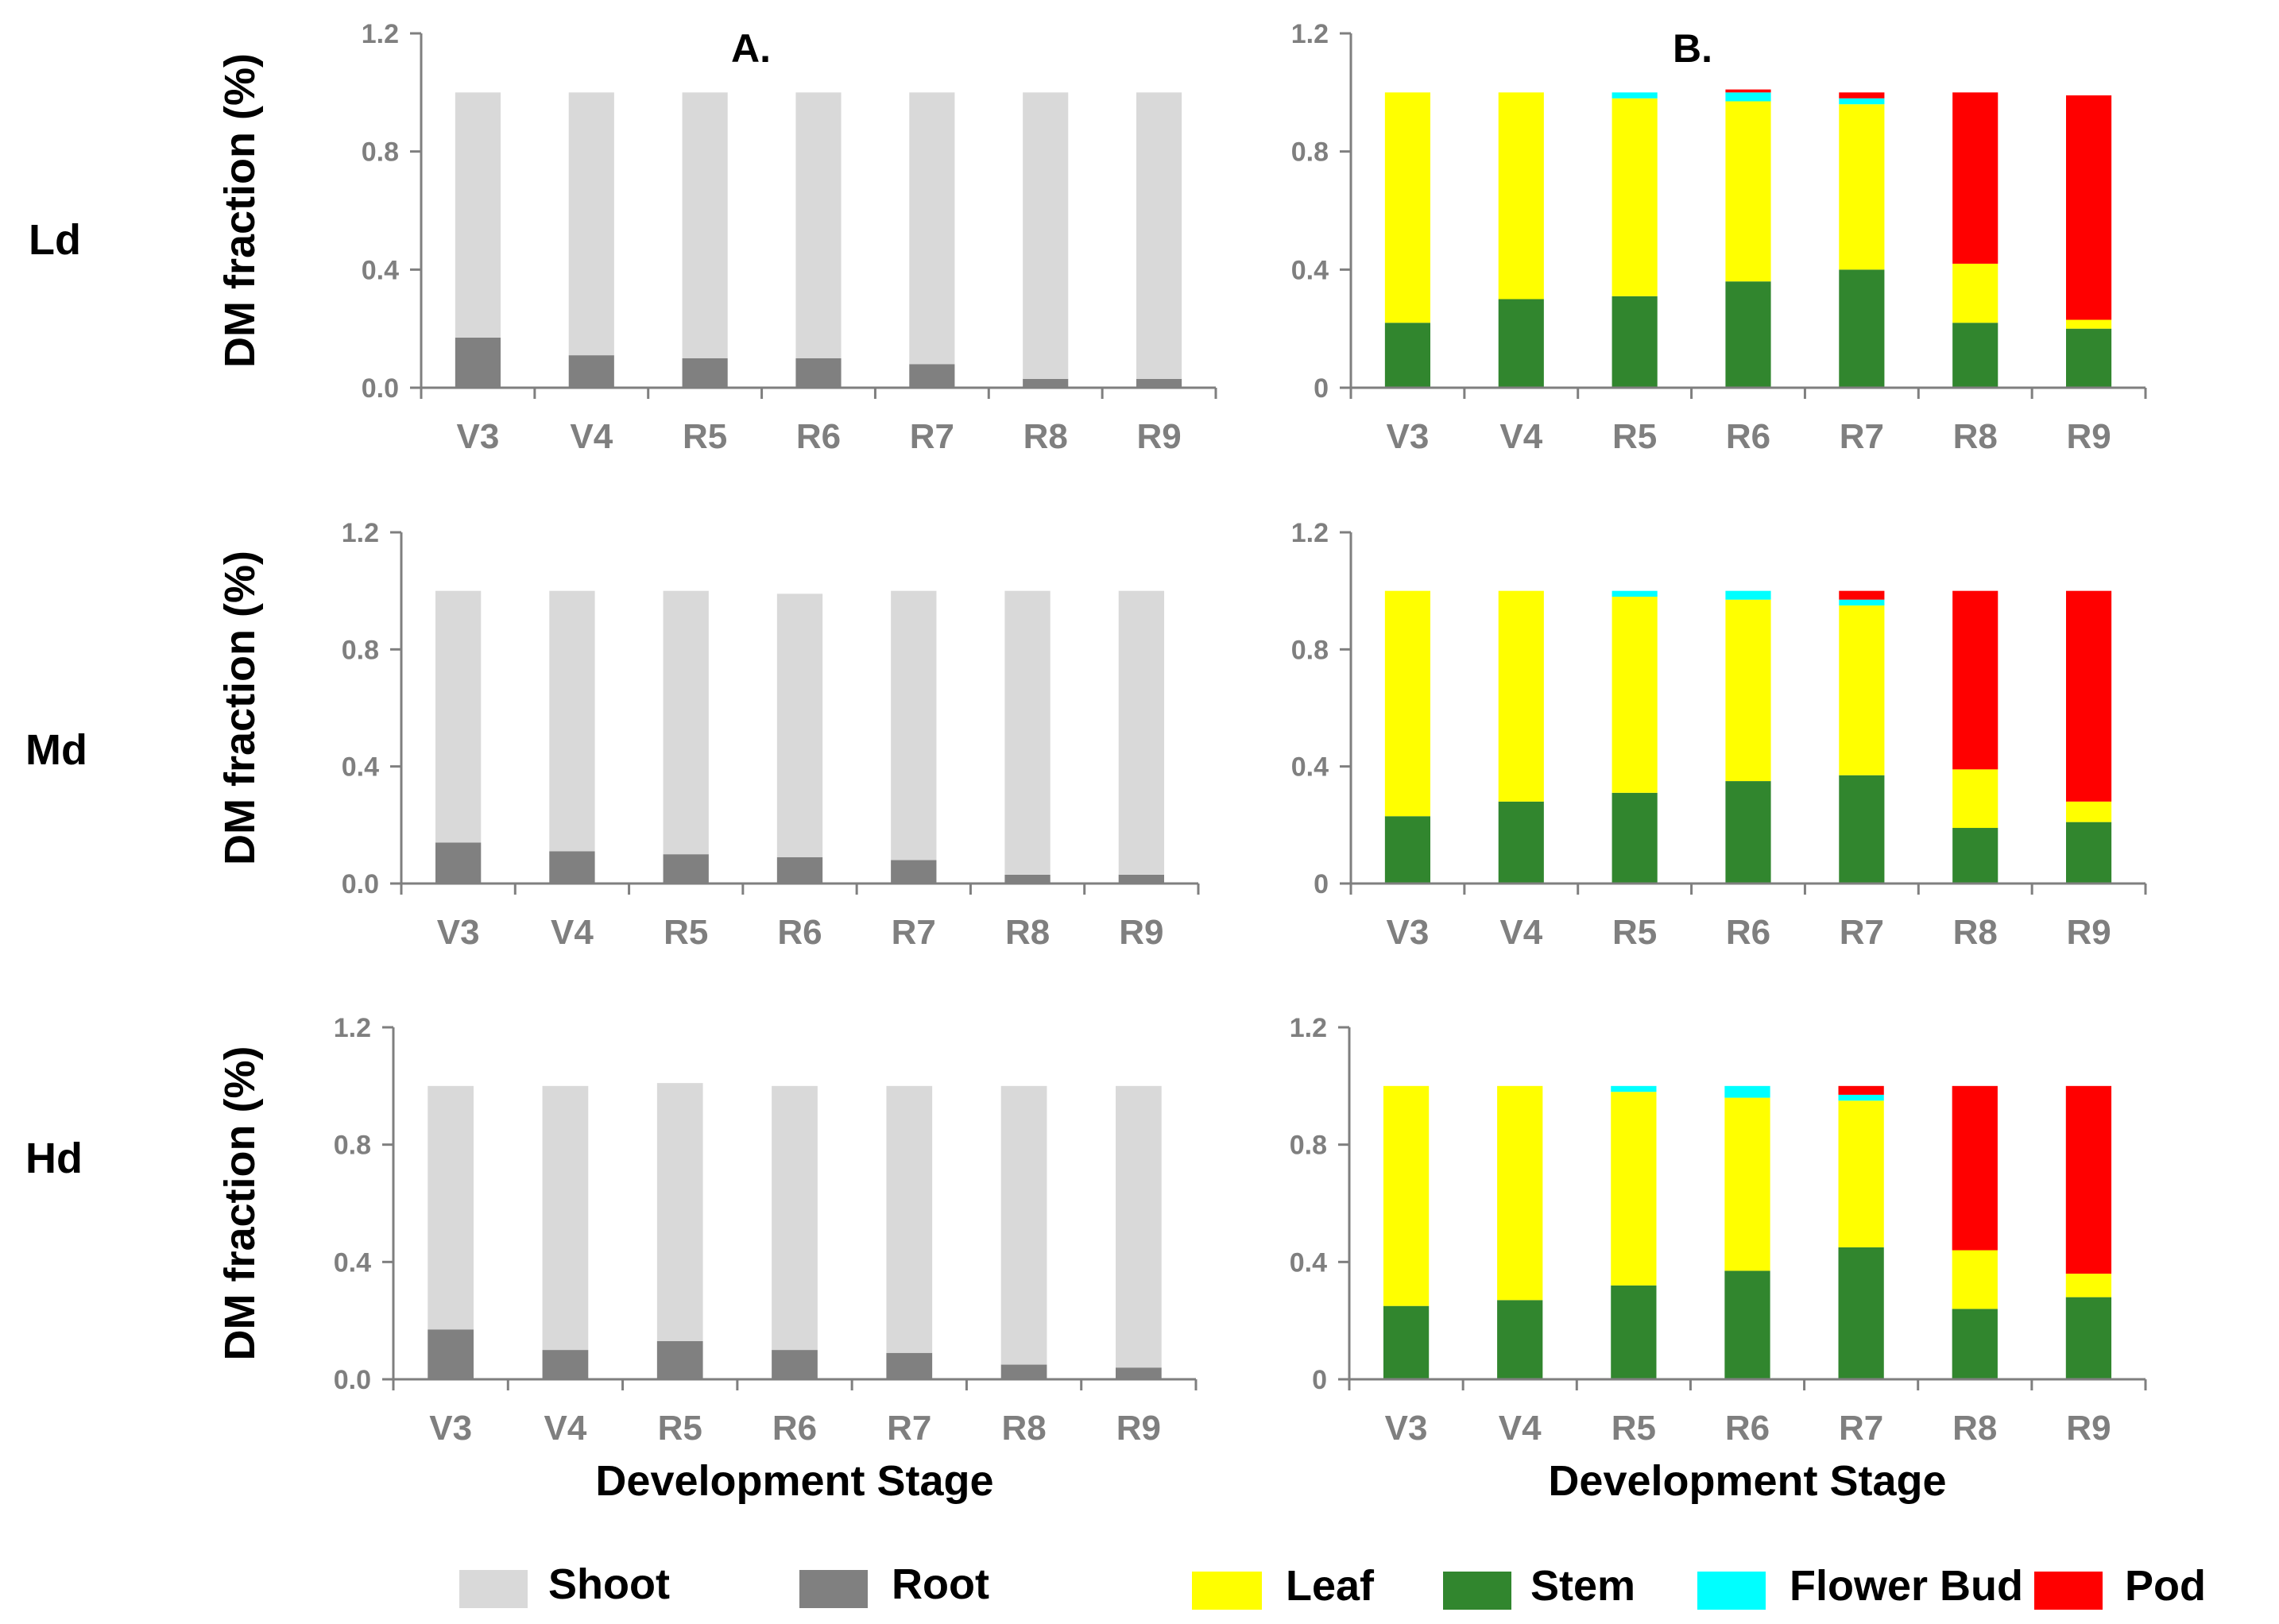 This screenshot has width=2279, height=1624. I want to click on bar-stem-r9, so click(2089, 358).